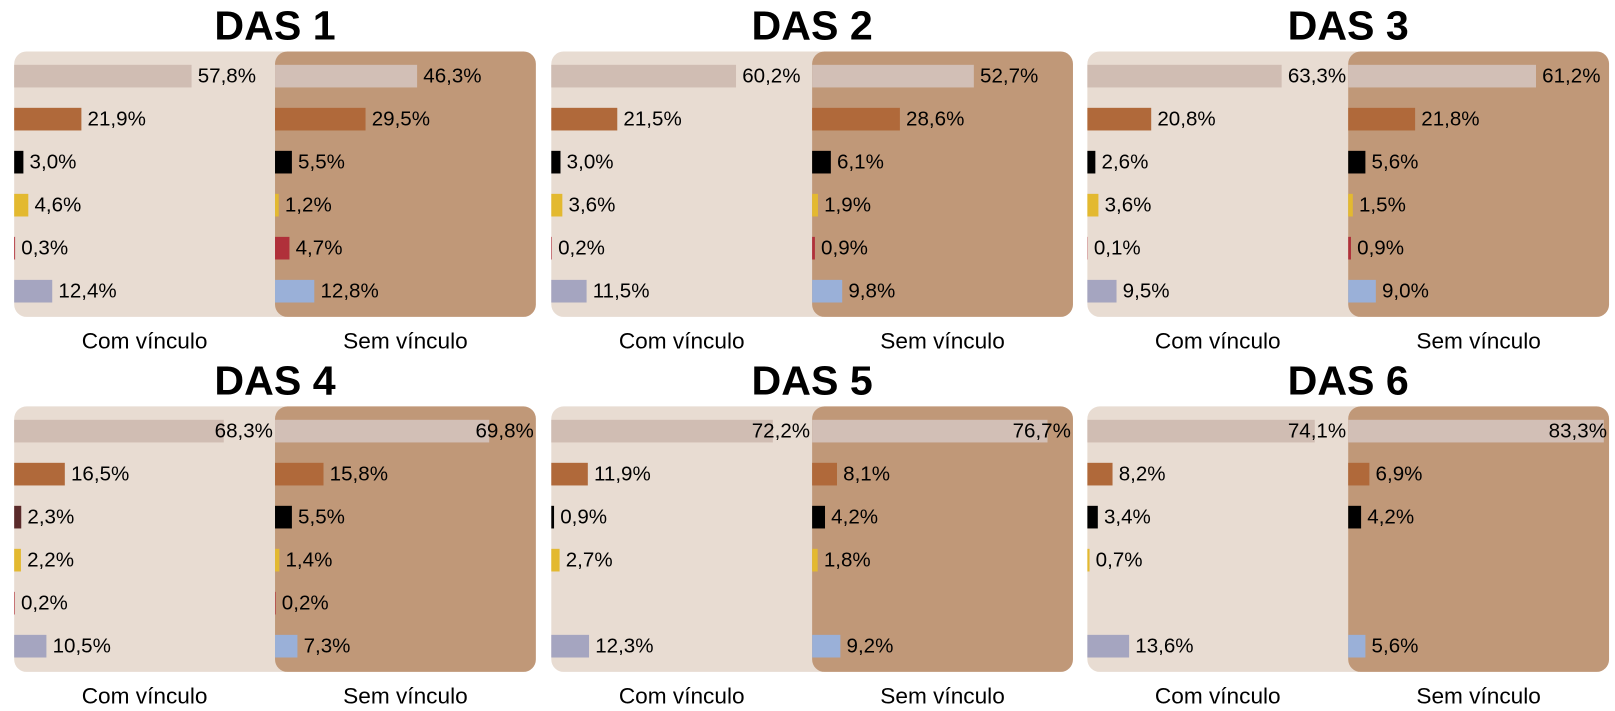  What do you see at coordinates (1578, 431) in the screenshot?
I see `value-label: 83,3%` at bounding box center [1578, 431].